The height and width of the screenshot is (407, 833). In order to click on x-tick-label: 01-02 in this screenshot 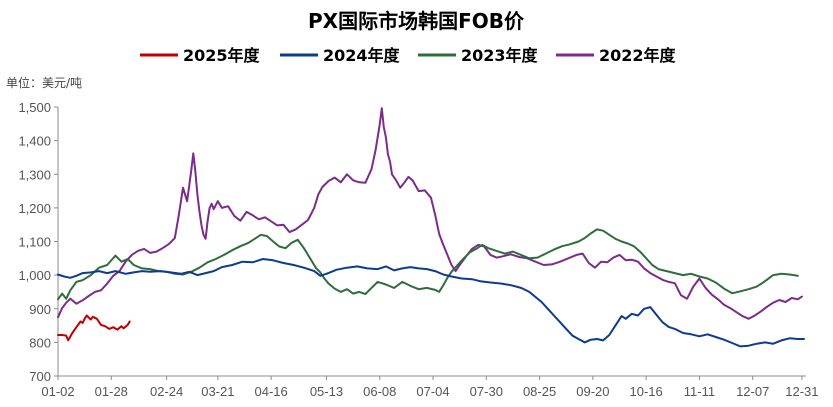, I will do `click(57, 391)`.